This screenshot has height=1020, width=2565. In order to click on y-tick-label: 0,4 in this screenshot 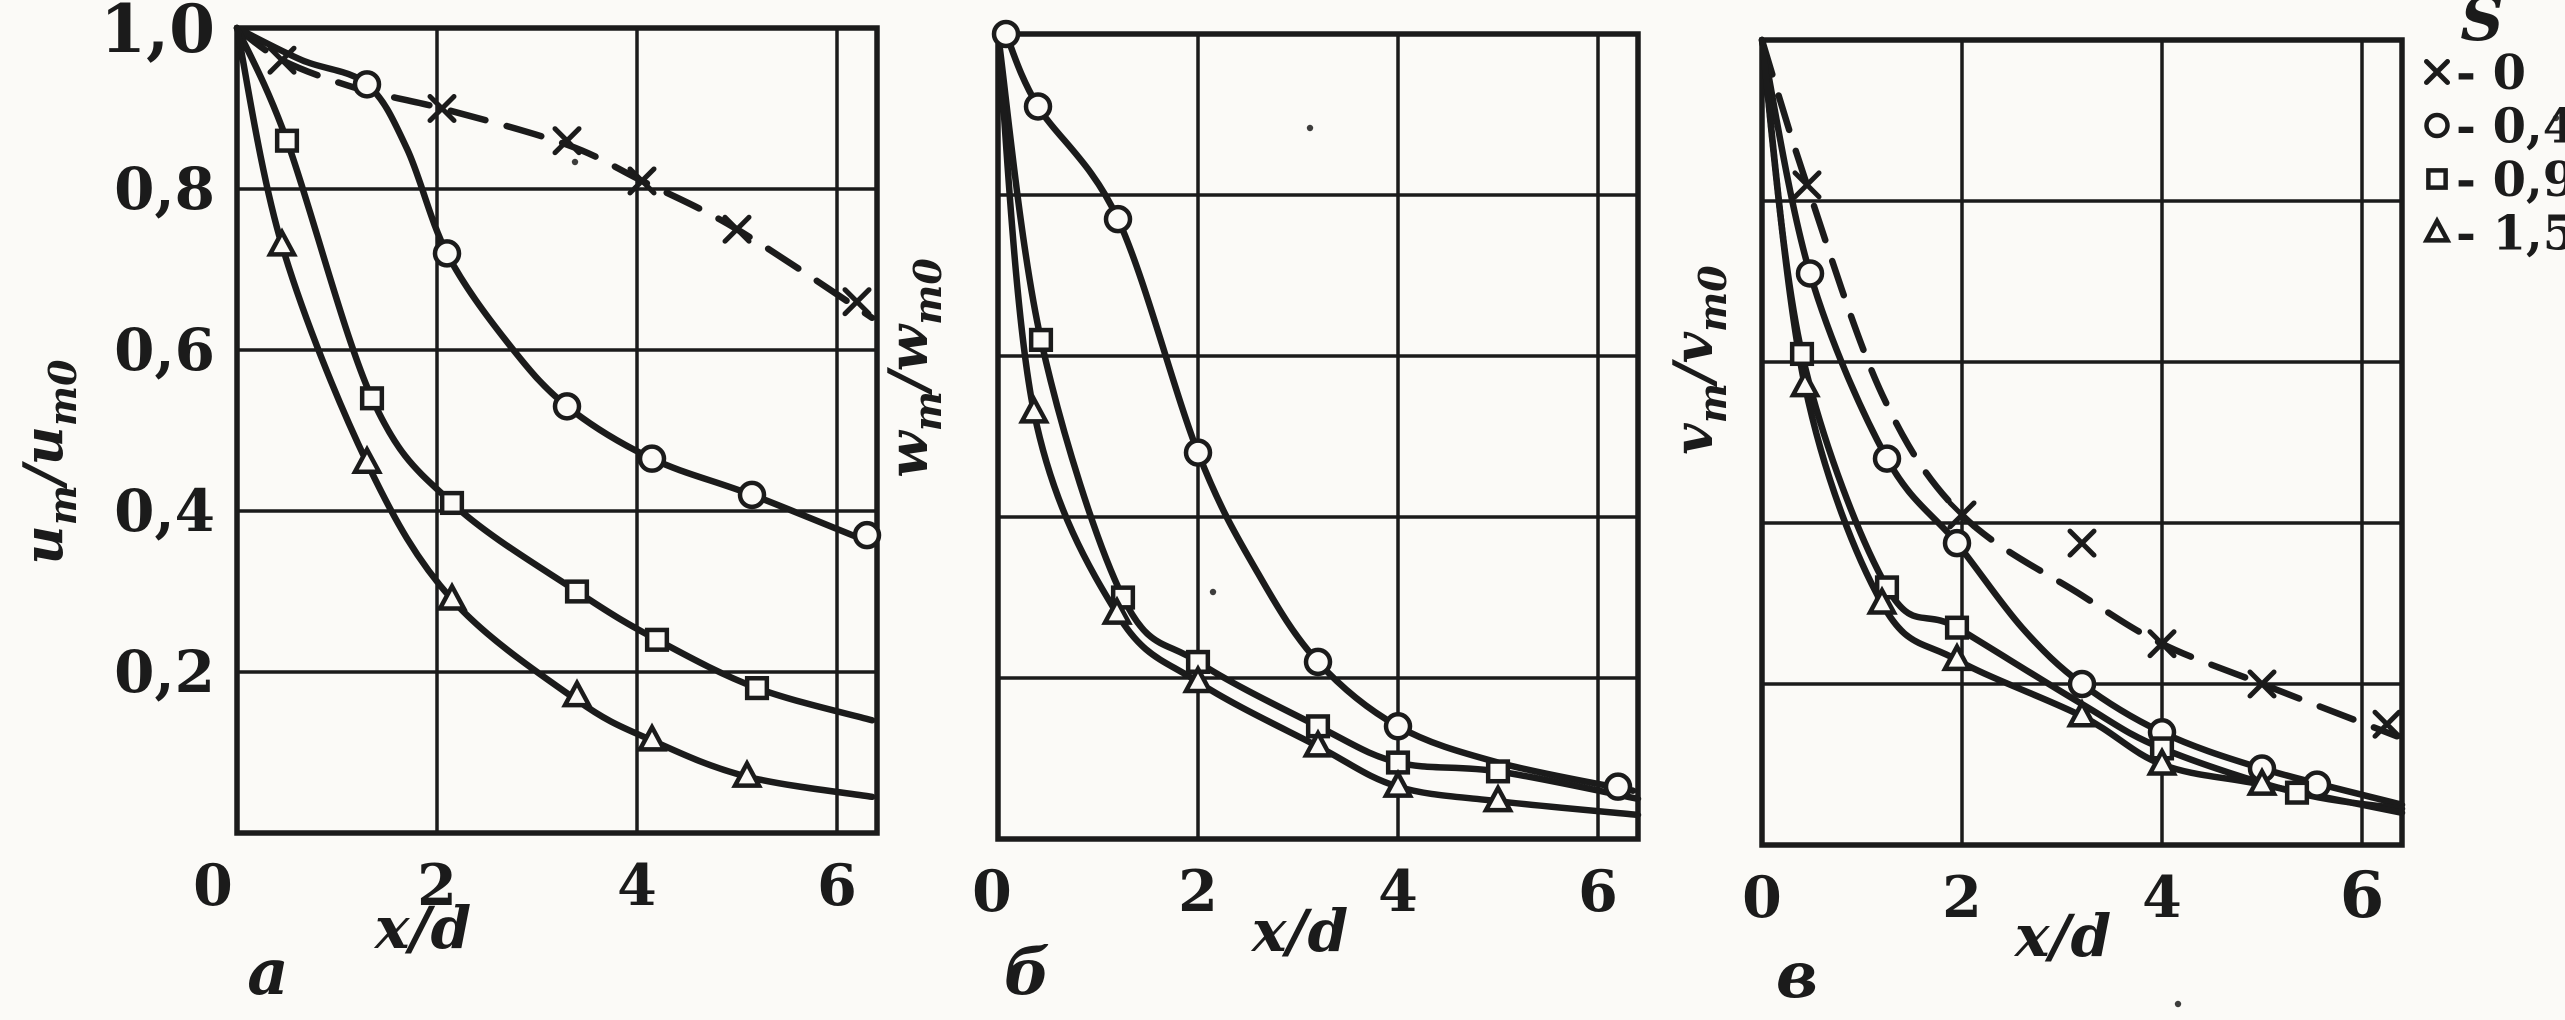, I will do `click(164, 511)`.